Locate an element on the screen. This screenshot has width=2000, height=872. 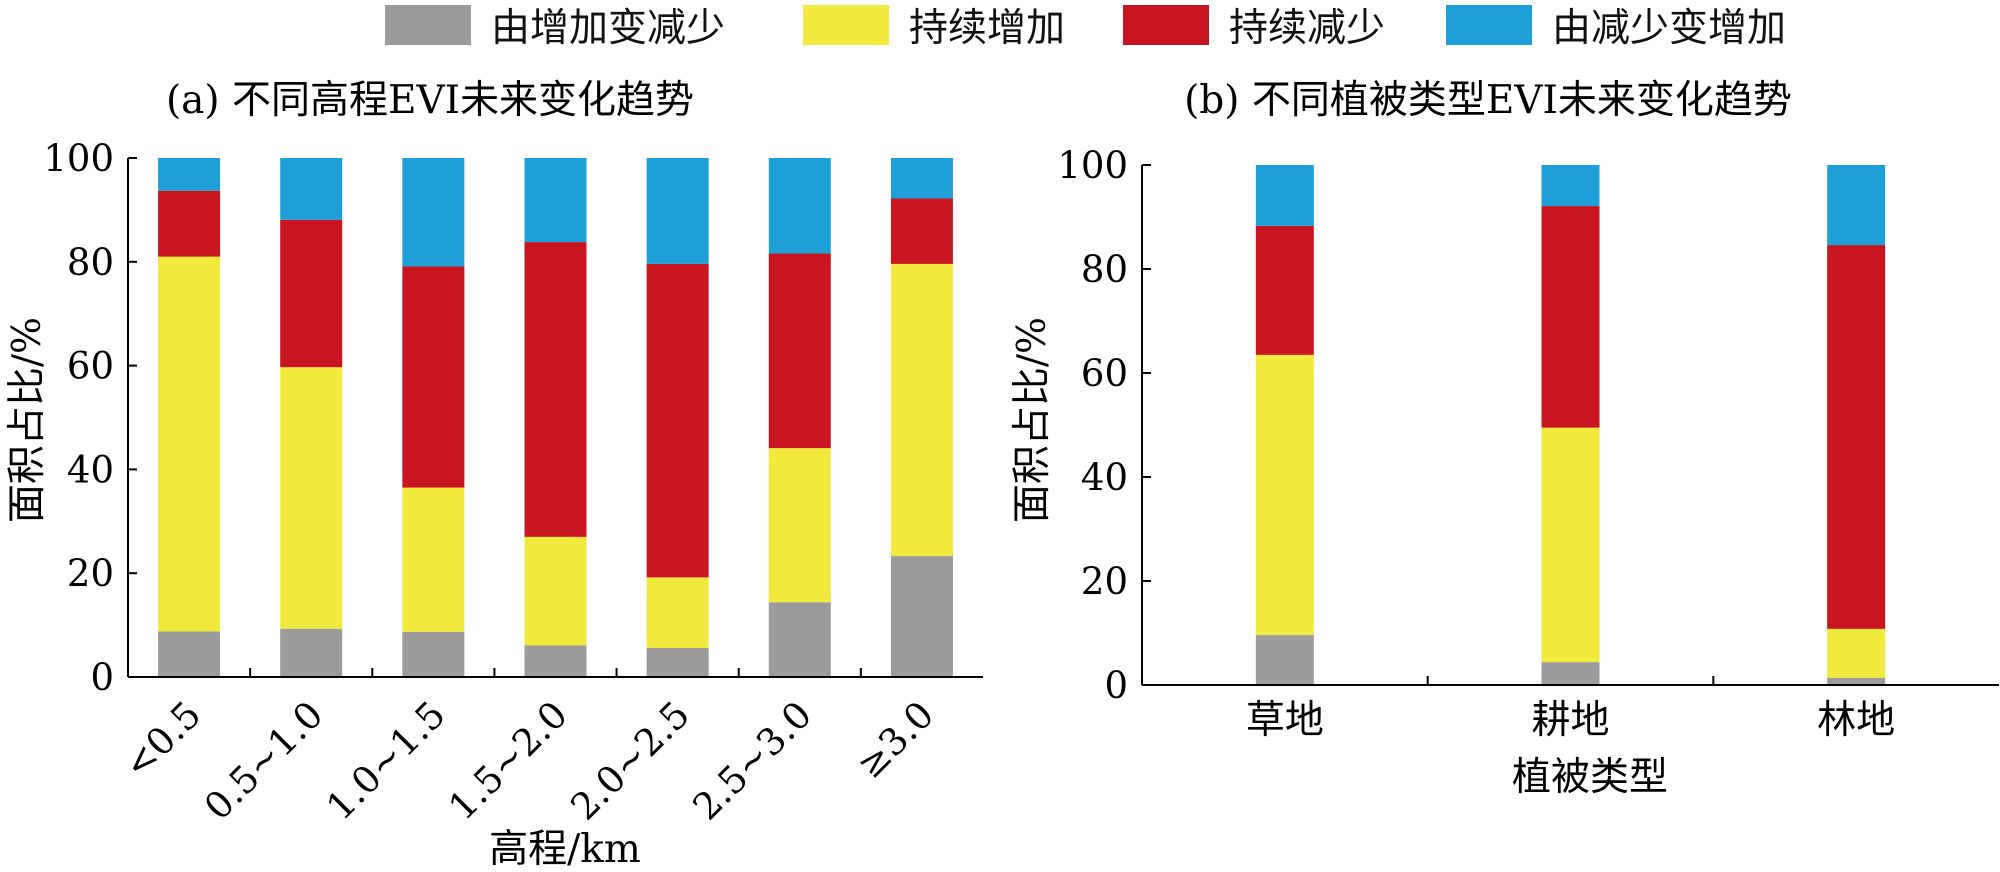
legend-label: 由增加变减少 is located at coordinates (608, 28).